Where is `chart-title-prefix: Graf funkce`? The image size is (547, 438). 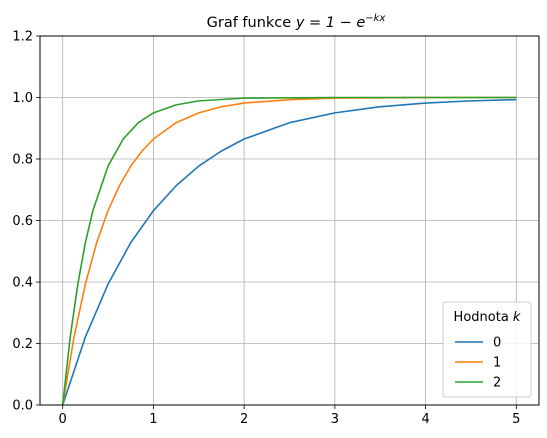 chart-title-prefix: Graf funkce is located at coordinates (251, 23).